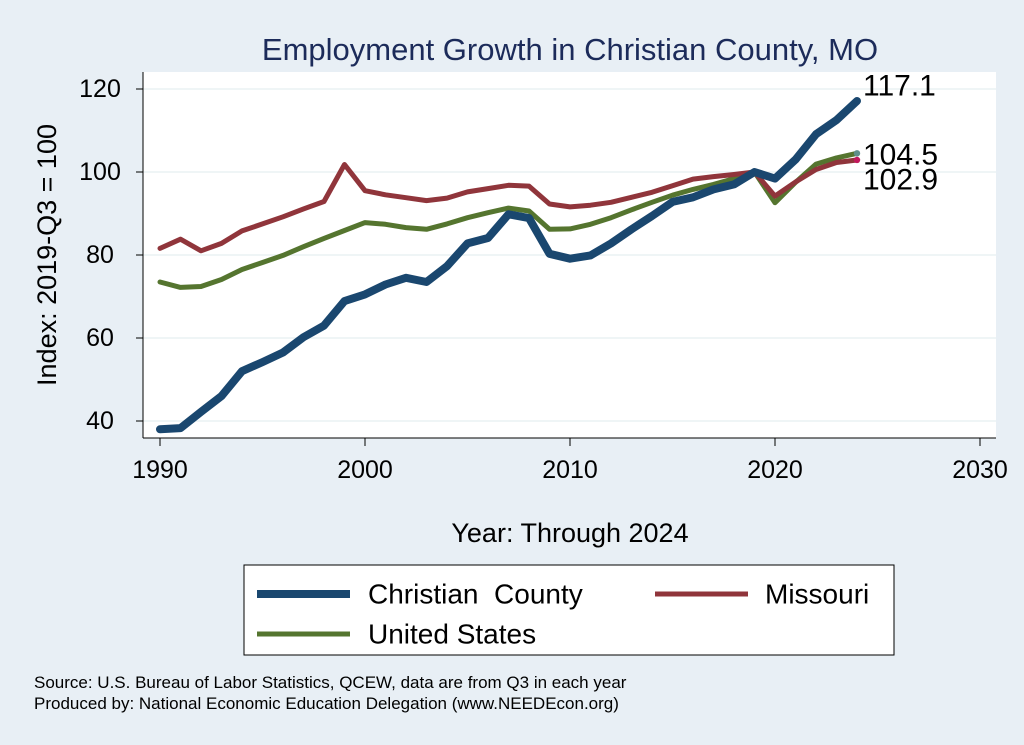 The height and width of the screenshot is (745, 1024). I want to click on end-value-label: 104.5, so click(900, 155).